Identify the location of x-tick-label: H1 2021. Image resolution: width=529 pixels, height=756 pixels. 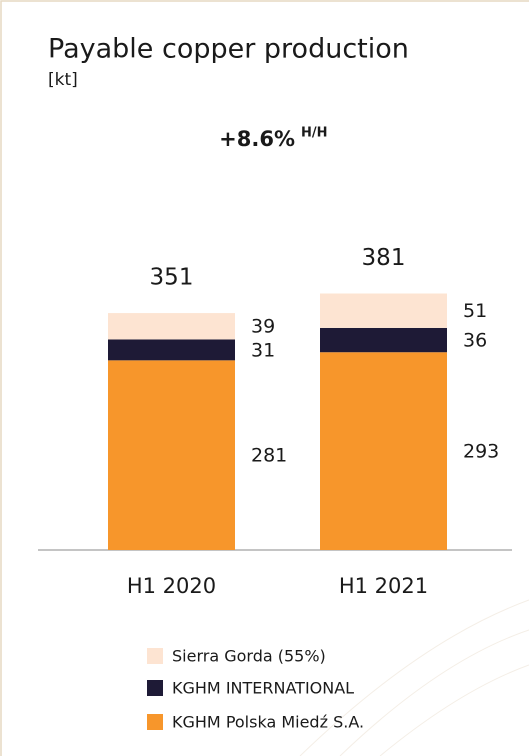
(383, 586).